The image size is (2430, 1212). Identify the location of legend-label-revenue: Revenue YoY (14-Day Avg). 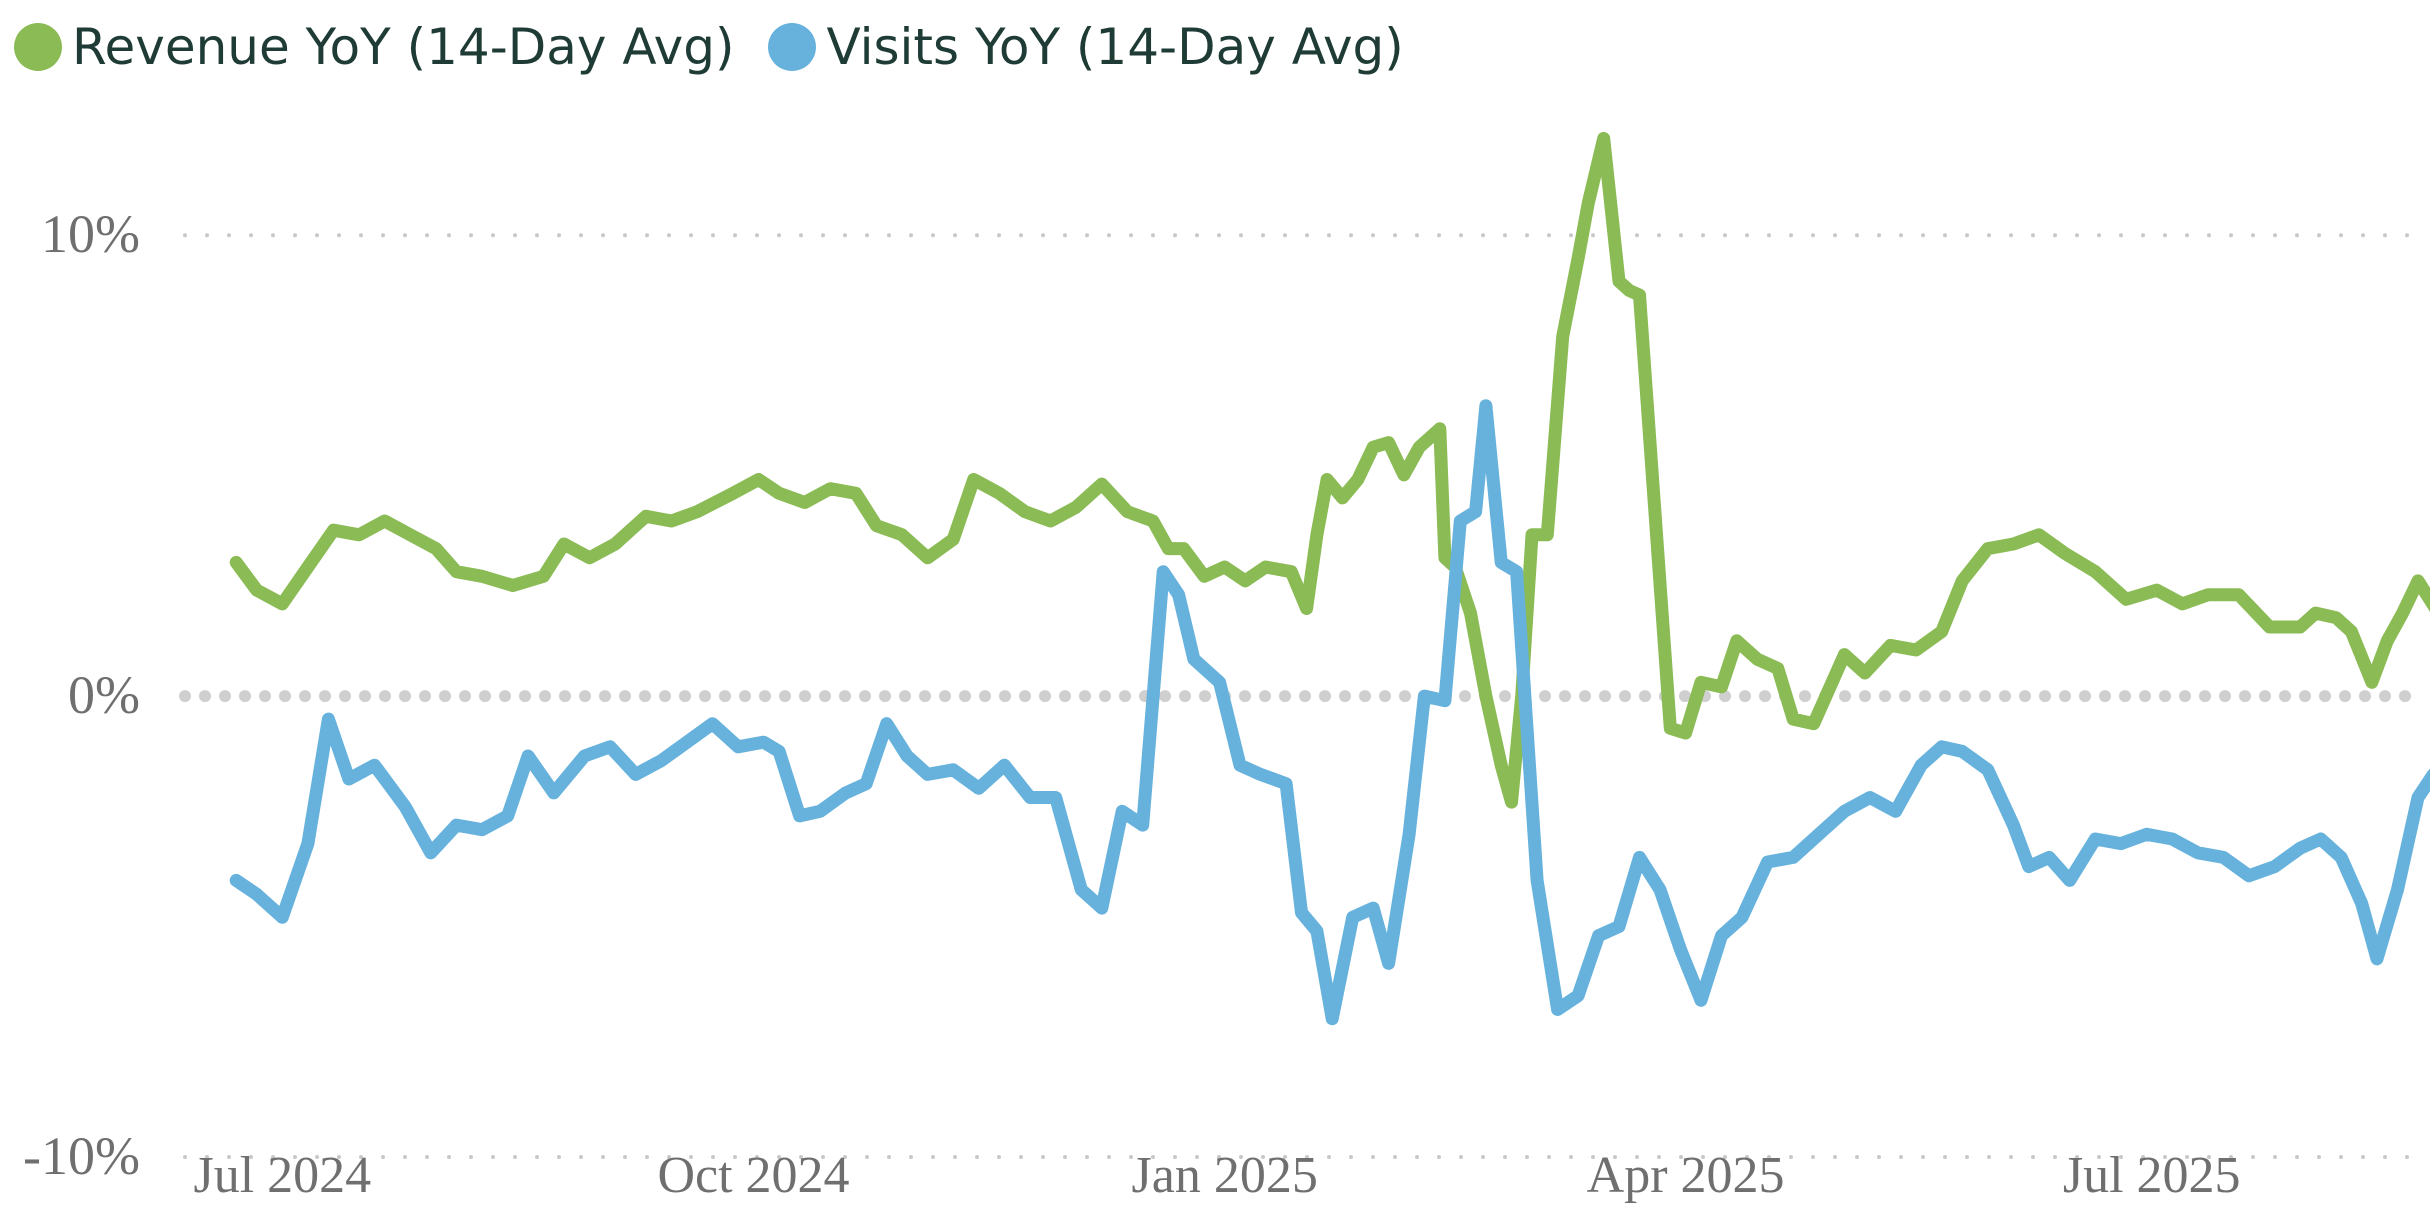
(403, 47).